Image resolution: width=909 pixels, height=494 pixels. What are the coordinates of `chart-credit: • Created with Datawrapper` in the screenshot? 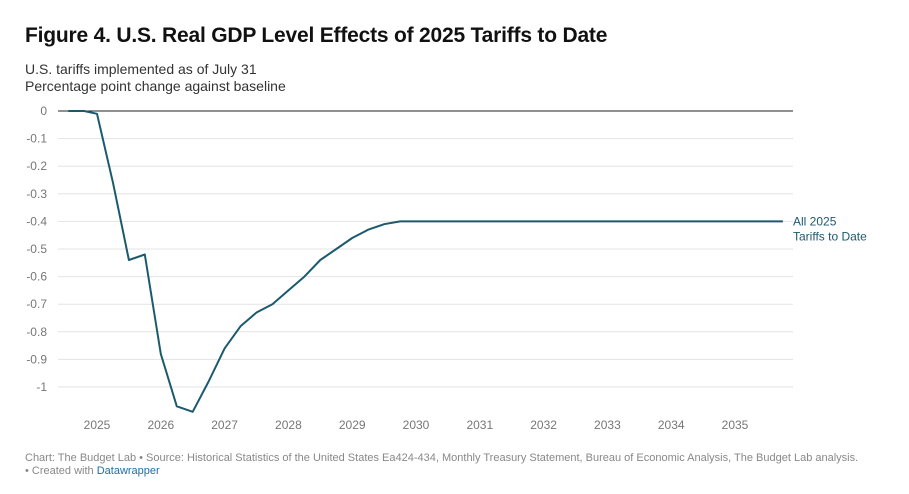 It's located at (92, 471).